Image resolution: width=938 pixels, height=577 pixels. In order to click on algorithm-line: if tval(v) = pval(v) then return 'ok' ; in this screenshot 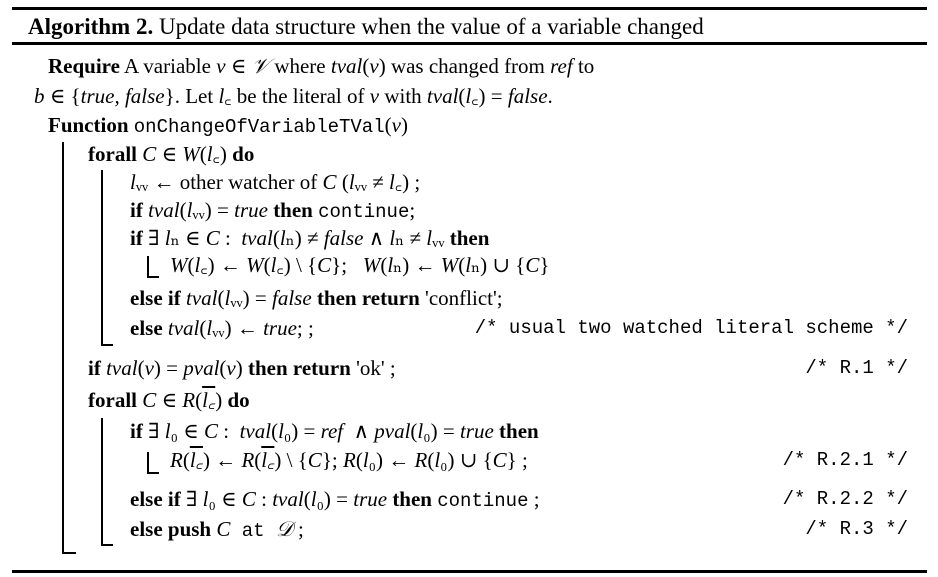, I will do `click(242, 368)`.